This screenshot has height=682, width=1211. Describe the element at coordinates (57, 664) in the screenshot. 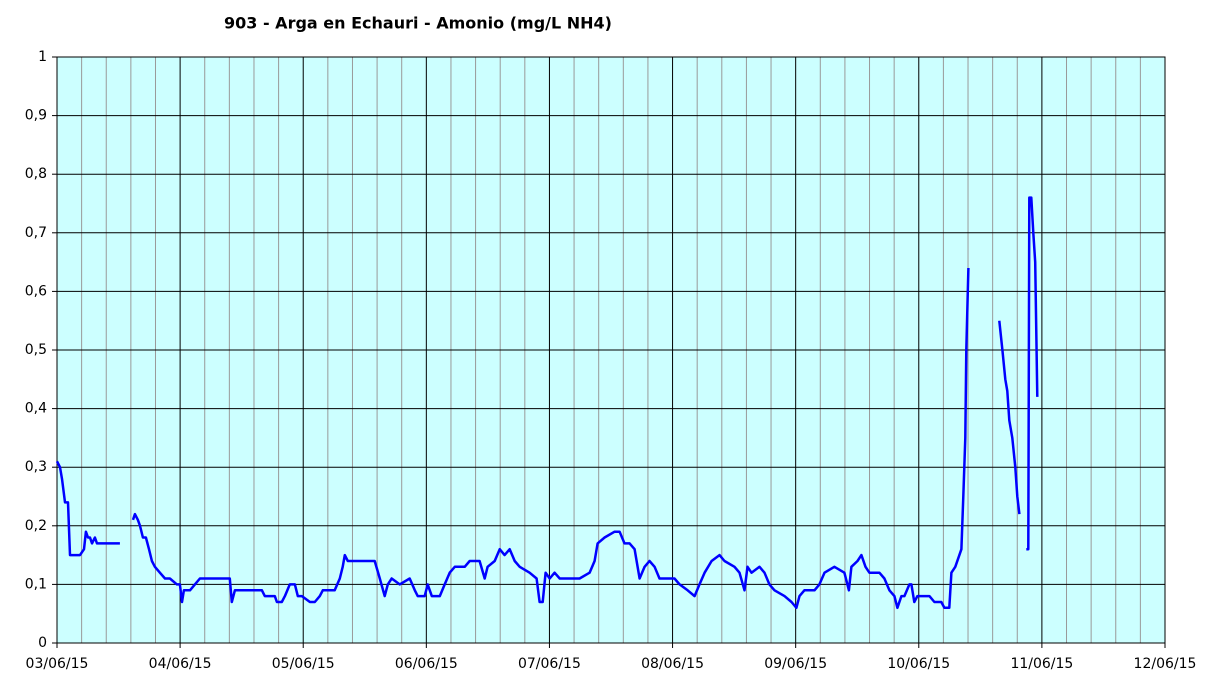

I see `x-tick-label: 03/06/15` at that location.